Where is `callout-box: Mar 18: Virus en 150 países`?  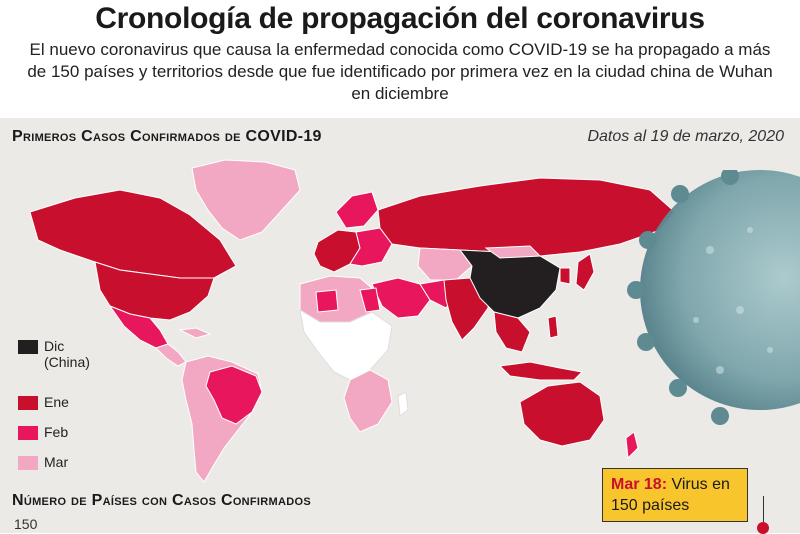
callout-box: Mar 18: Virus en 150 países is located at coordinates (675, 495).